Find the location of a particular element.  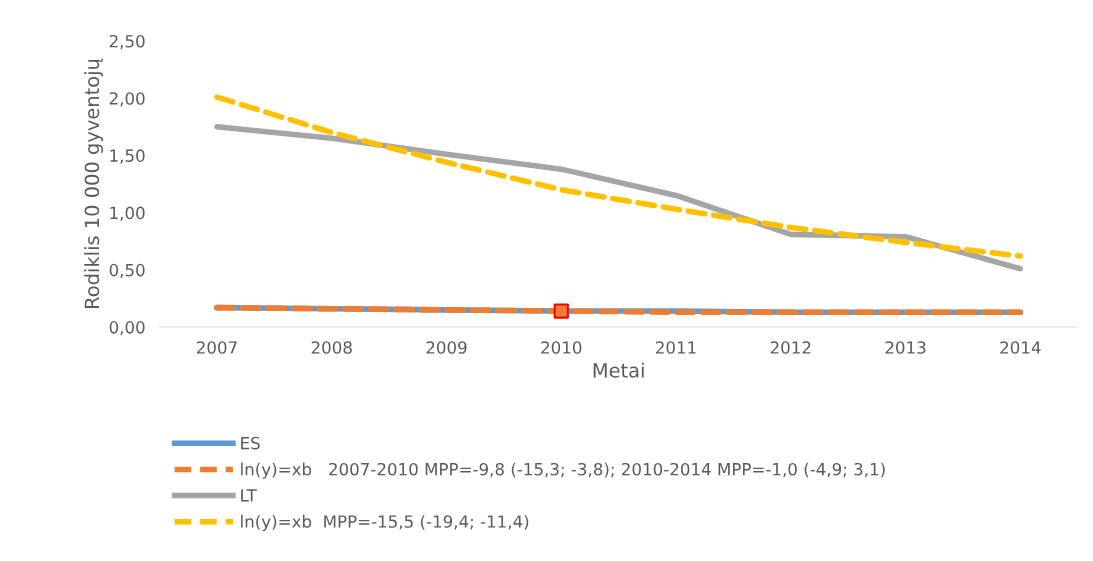

x-tick-label: 2009 is located at coordinates (446, 347).